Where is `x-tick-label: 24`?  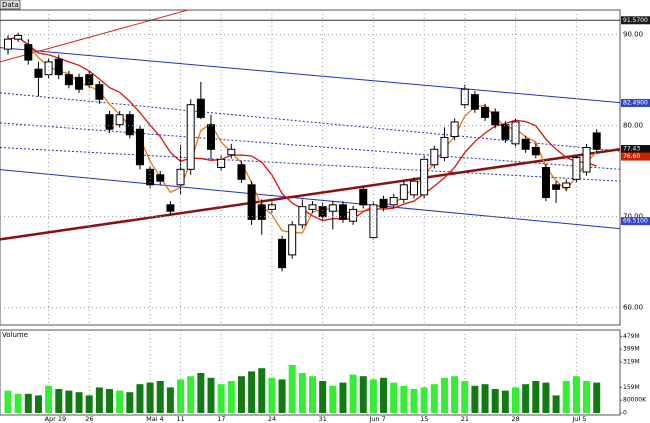
x-tick-label: 24 is located at coordinates (272, 419).